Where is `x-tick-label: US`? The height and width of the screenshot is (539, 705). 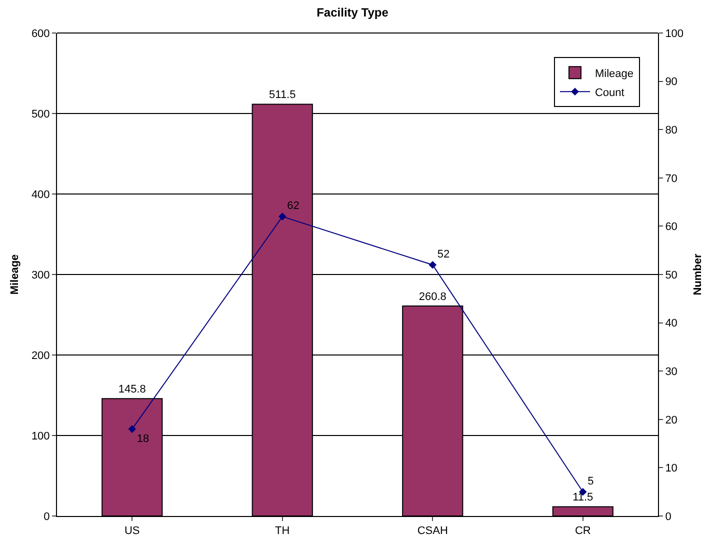 x-tick-label: US is located at coordinates (132, 531).